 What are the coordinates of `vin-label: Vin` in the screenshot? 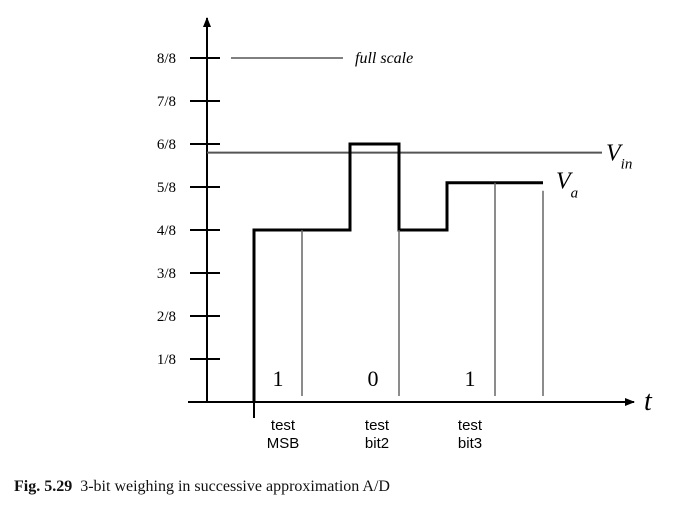 It's located at (619, 157).